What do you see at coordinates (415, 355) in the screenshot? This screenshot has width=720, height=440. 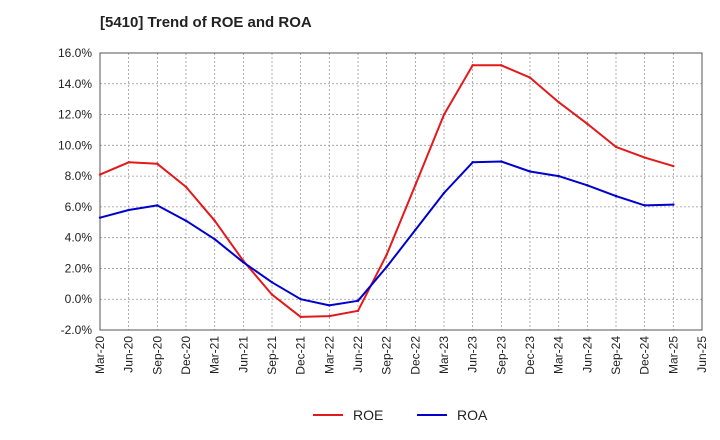 I see `x-tick-label: Dec-22` at bounding box center [415, 355].